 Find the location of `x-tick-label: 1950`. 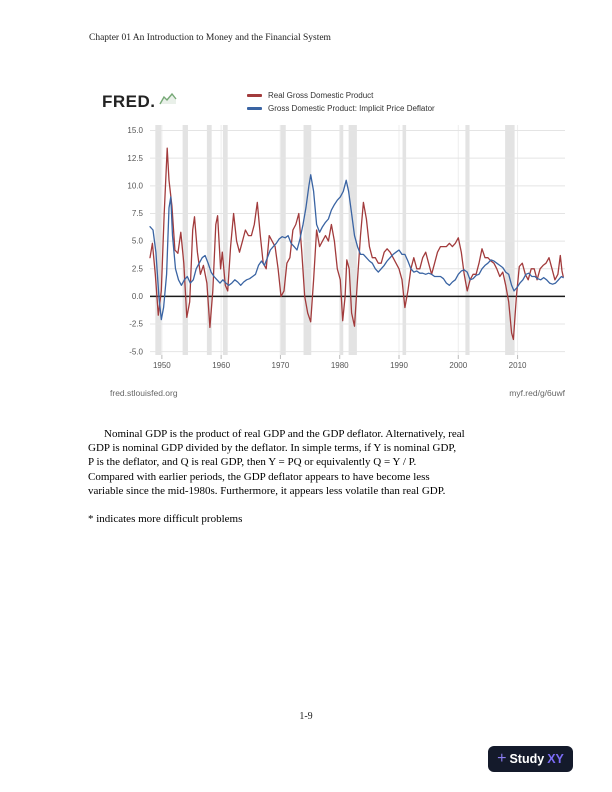

x-tick-label: 1950 is located at coordinates (162, 365).